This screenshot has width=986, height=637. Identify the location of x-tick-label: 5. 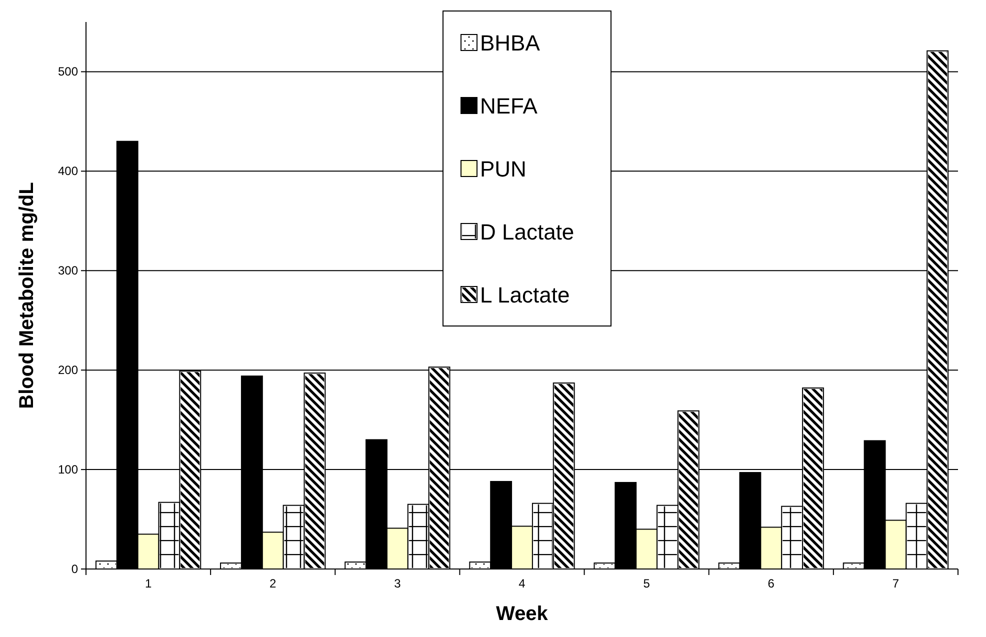
(646, 583).